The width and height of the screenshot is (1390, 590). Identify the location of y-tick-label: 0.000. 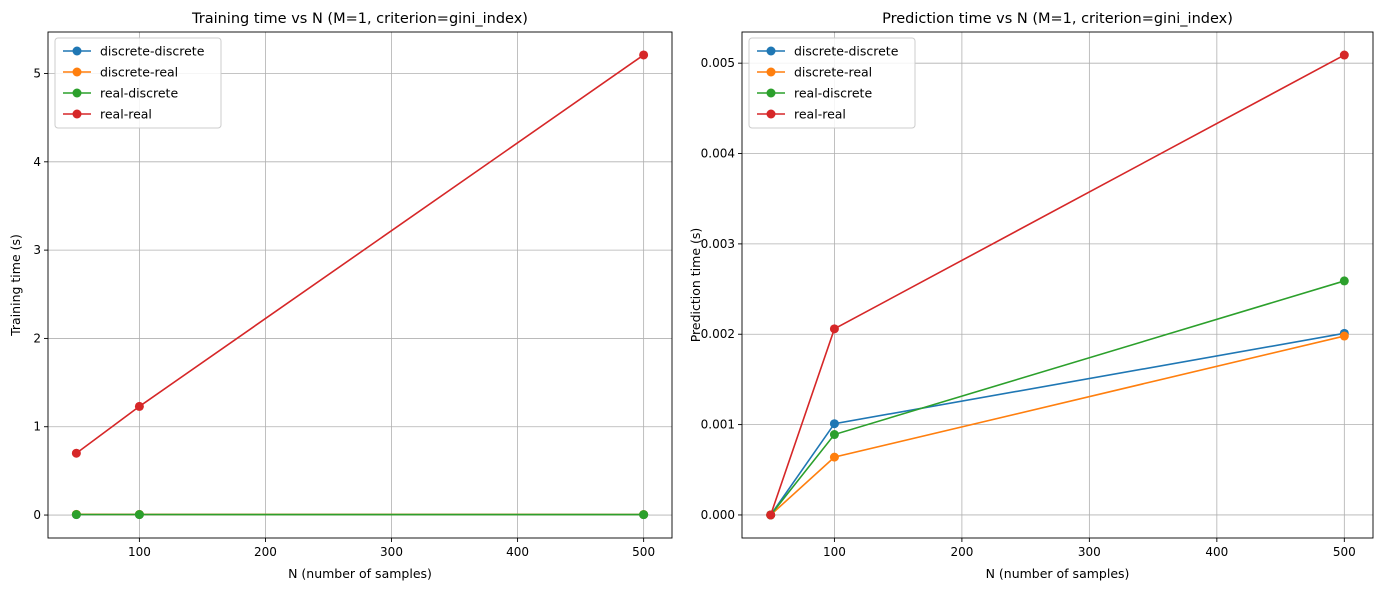
(718, 515).